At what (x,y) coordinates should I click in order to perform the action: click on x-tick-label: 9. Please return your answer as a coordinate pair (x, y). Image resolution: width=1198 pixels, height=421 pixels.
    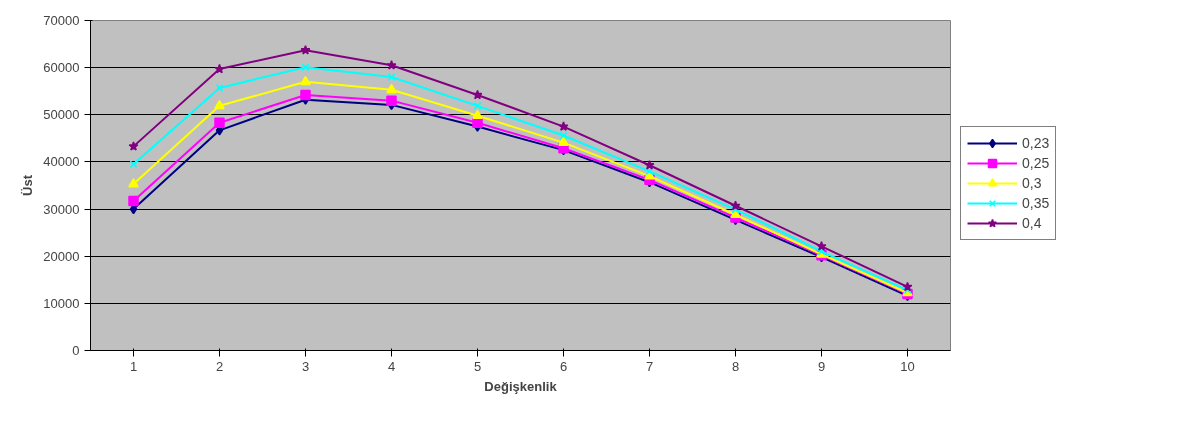
    Looking at the image, I should click on (821, 366).